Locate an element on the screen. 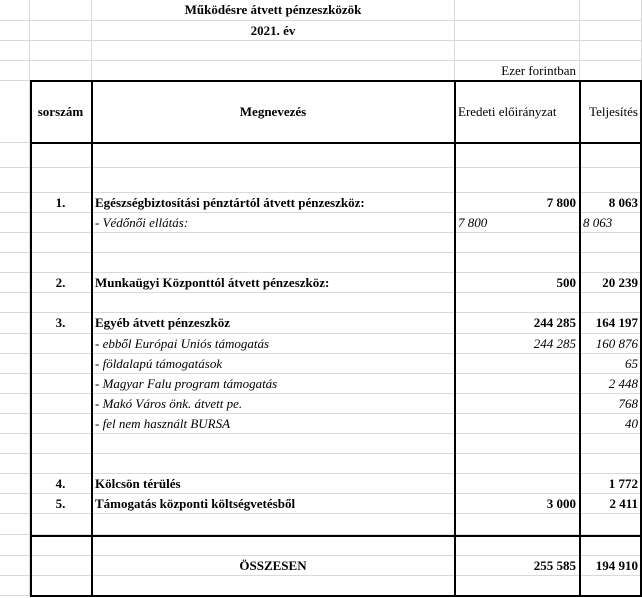  planned-value: 500 is located at coordinates (517, 282).